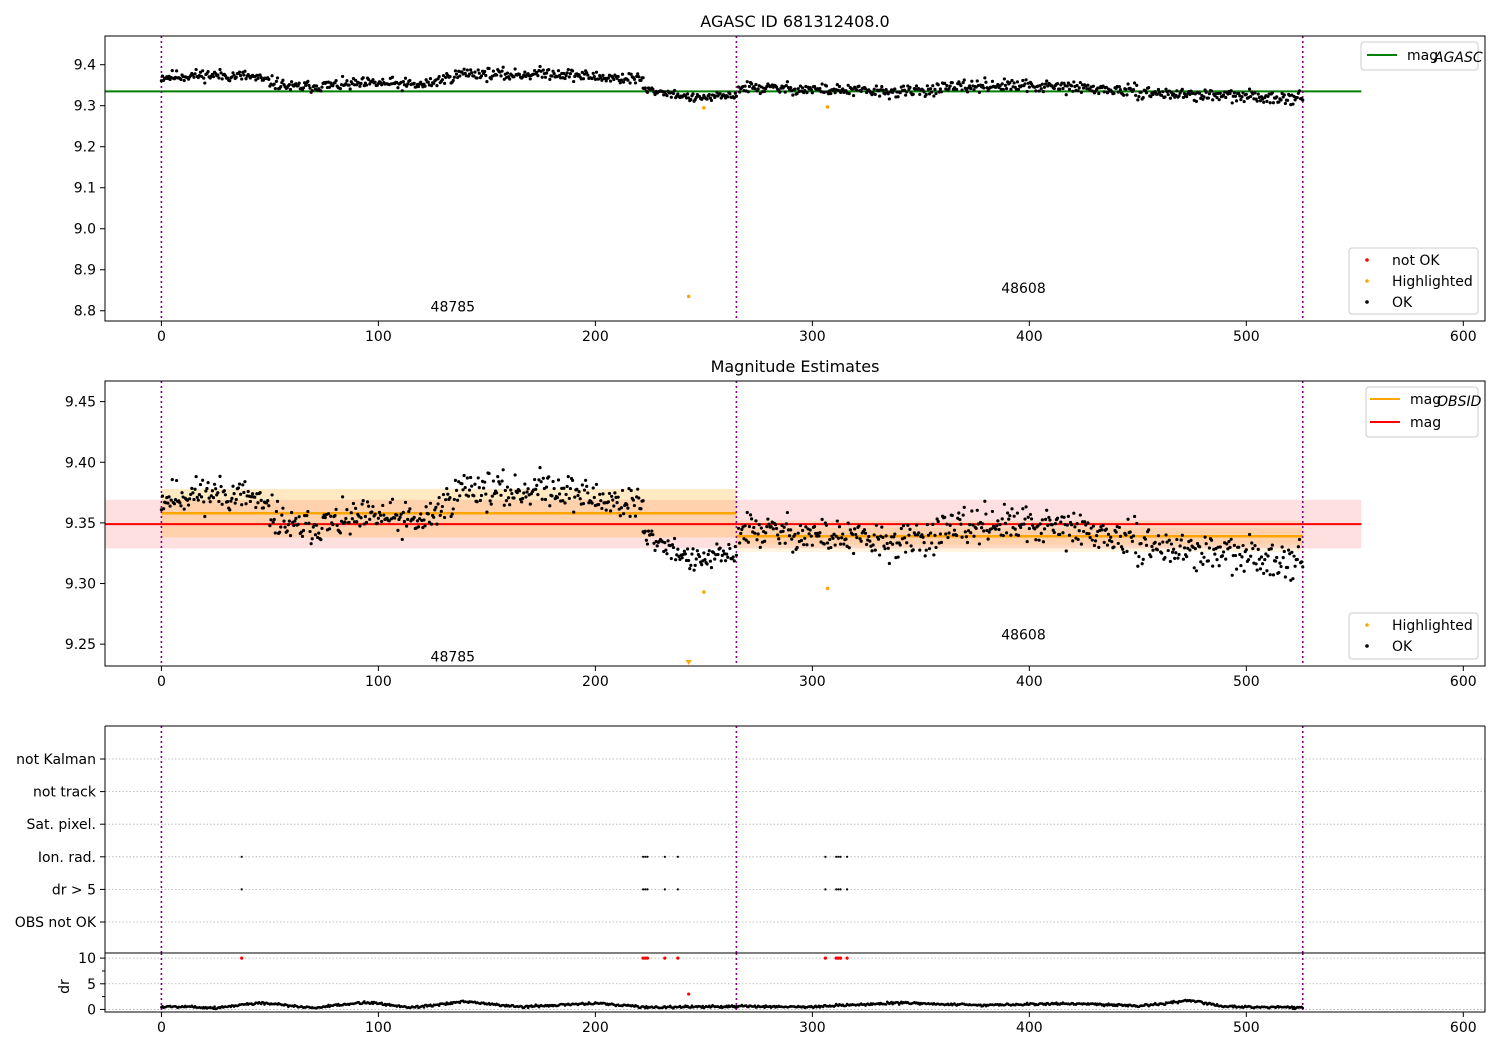 This screenshot has width=1500, height=1050. What do you see at coordinates (1422, 56) in the screenshot?
I see `legend-label-mag: mag` at bounding box center [1422, 56].